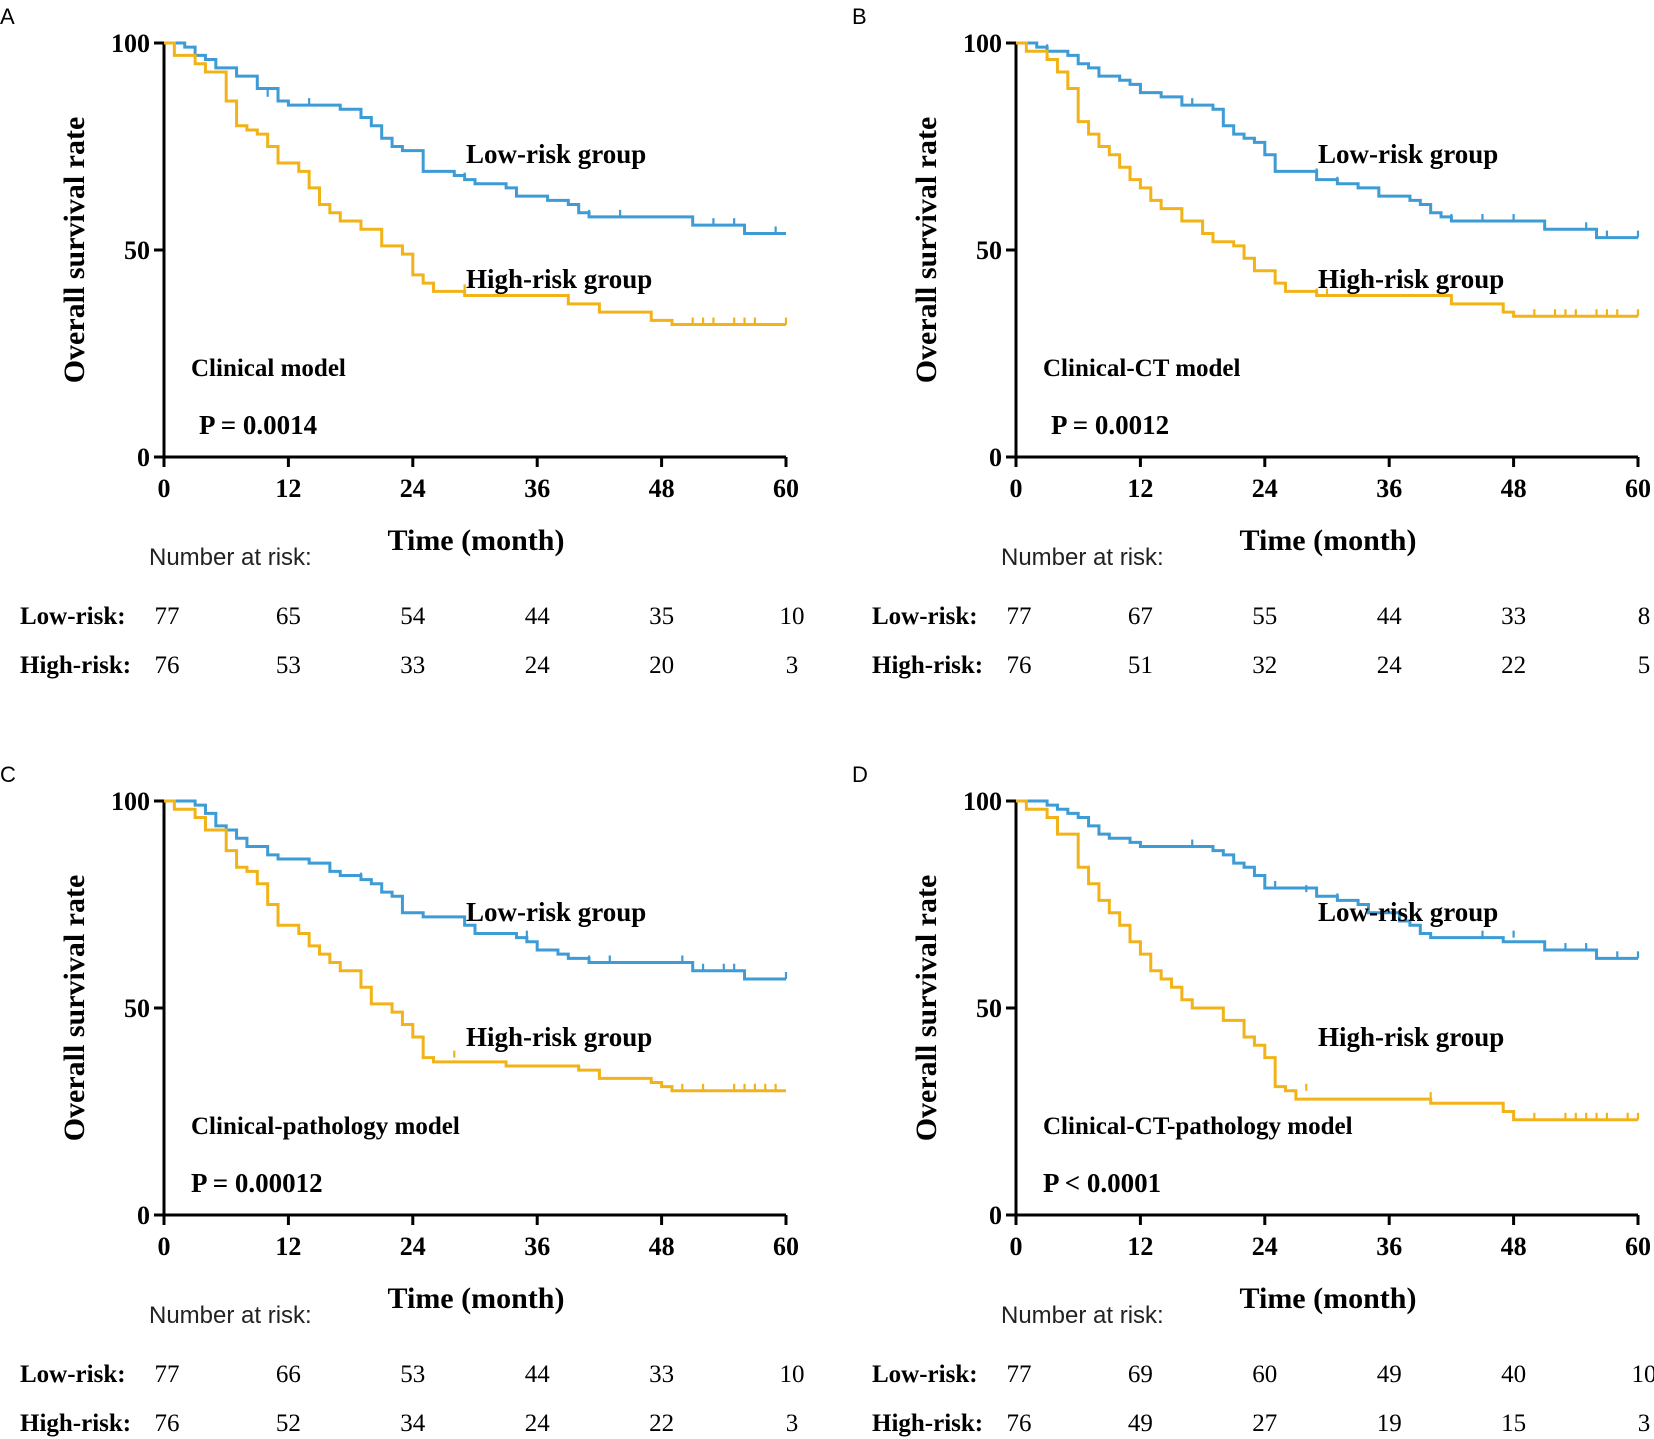 This screenshot has width=1654, height=1439. I want to click on low-risk-count: 67, so click(1140, 616).